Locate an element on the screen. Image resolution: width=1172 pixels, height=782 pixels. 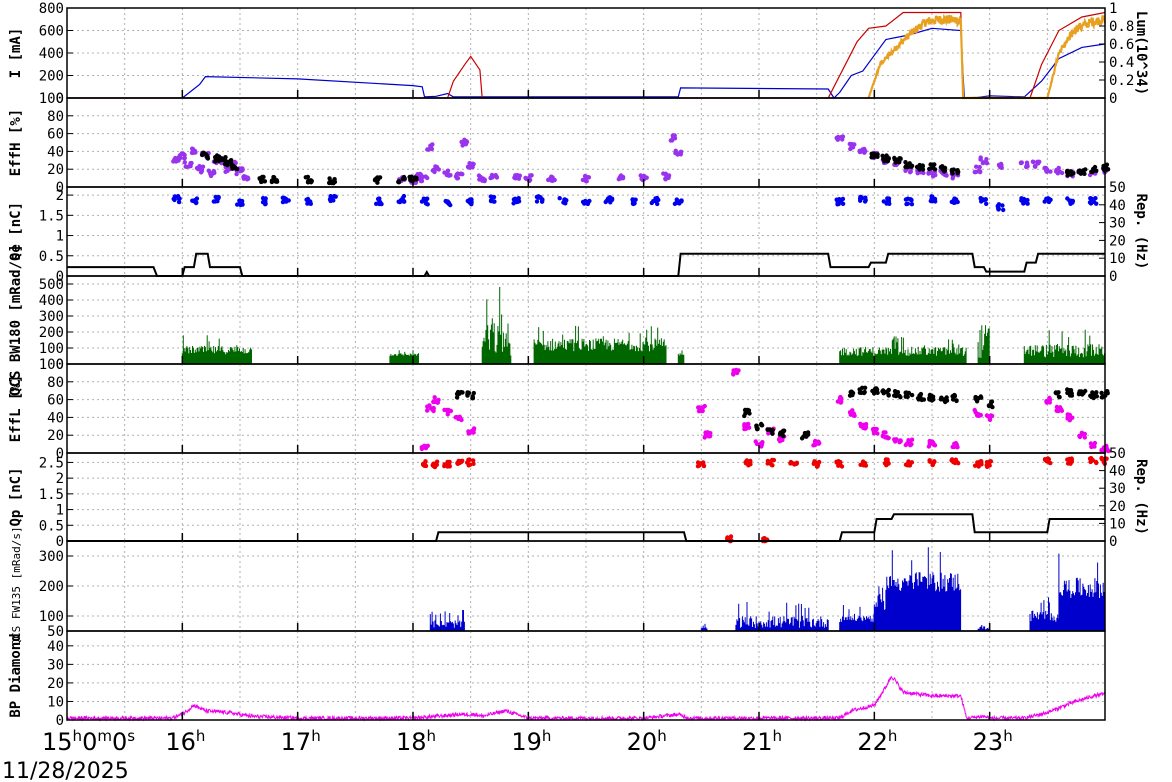
x-start-part: m is located at coordinates (104, 736).